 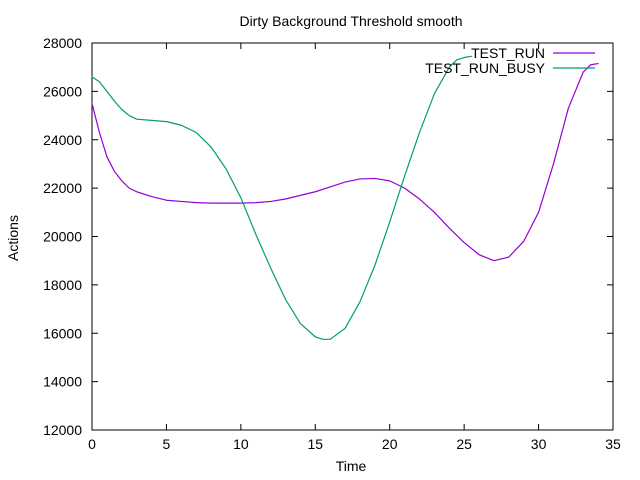 I want to click on y-tick-label: 24000, so click(x=62, y=140).